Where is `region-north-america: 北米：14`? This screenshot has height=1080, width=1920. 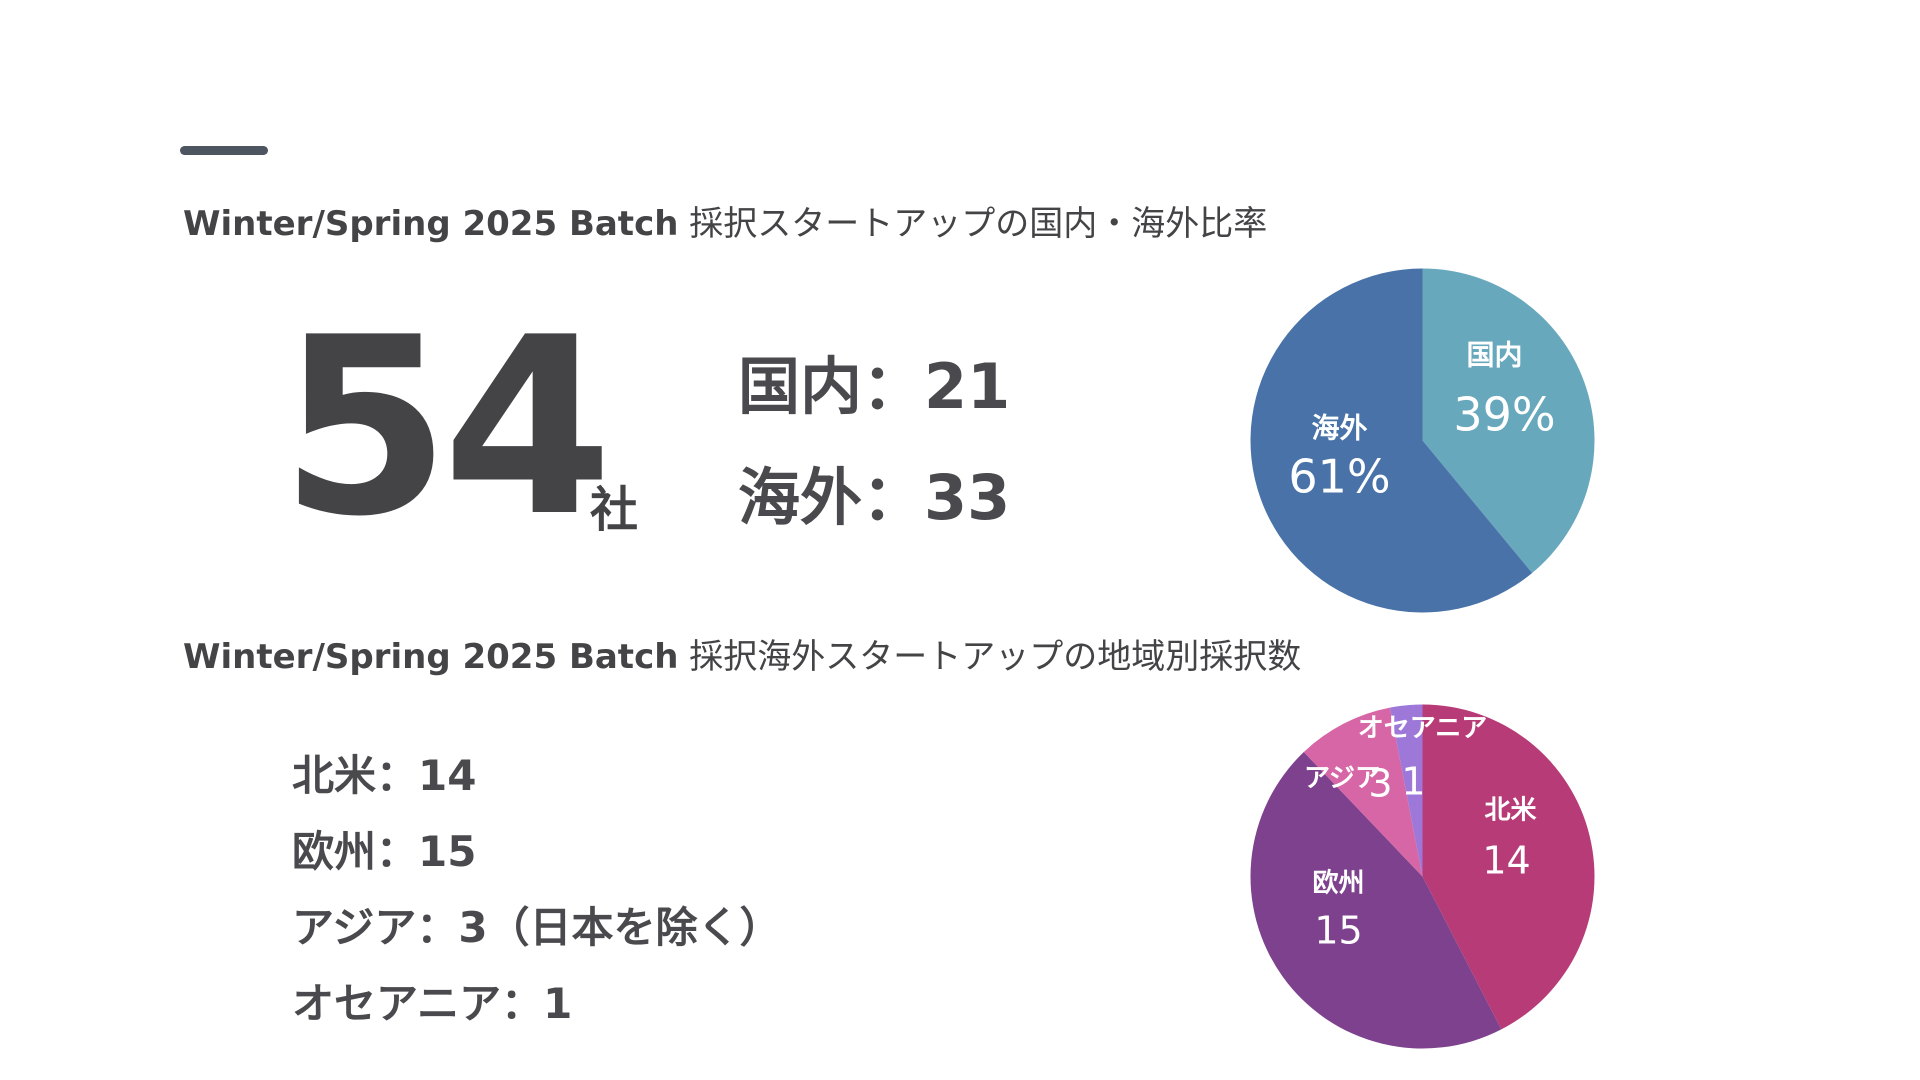
region-north-america: 北米：14 is located at coordinates (384, 775).